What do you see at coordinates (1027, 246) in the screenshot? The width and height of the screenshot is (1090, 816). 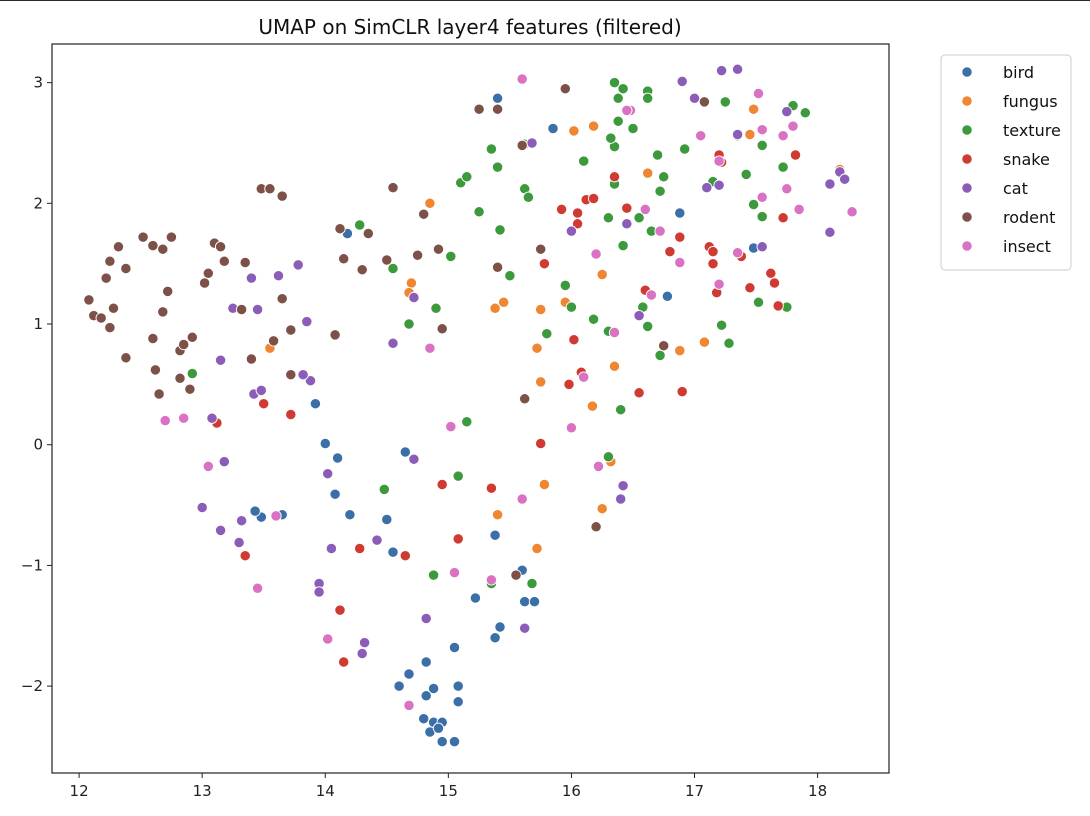 I see `legend-label-insect: insect` at bounding box center [1027, 246].